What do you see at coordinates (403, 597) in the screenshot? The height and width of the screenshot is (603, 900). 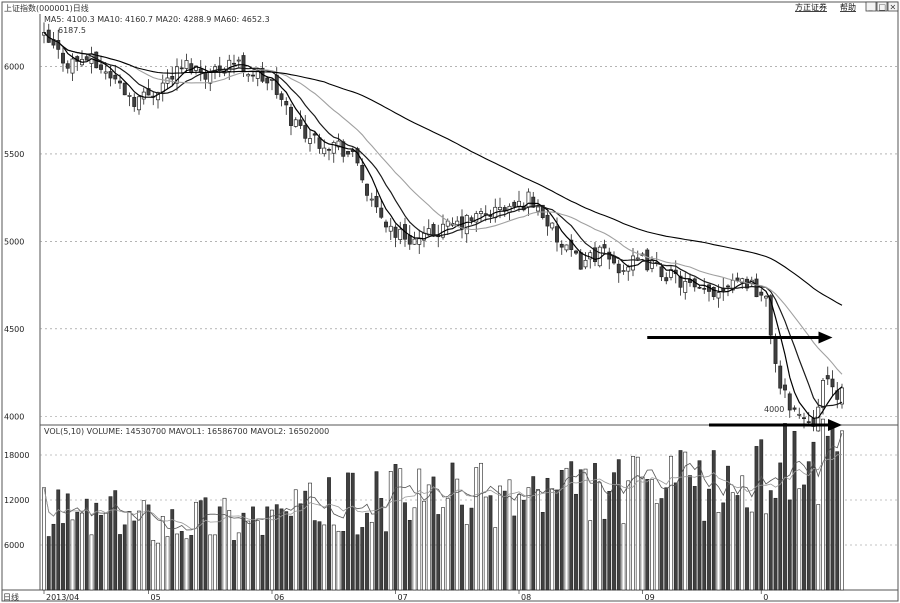 I see `x-tick-label: 07` at bounding box center [403, 597].